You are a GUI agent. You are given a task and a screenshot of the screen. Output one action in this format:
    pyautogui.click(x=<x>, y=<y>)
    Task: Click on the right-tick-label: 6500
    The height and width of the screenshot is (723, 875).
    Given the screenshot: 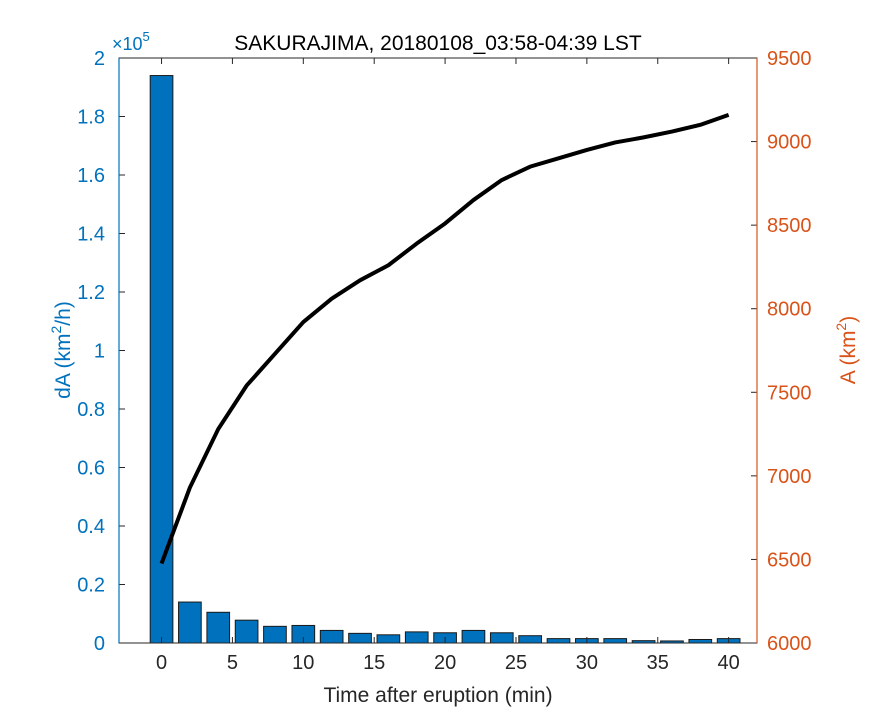 What is the action you would take?
    pyautogui.click(x=789, y=560)
    